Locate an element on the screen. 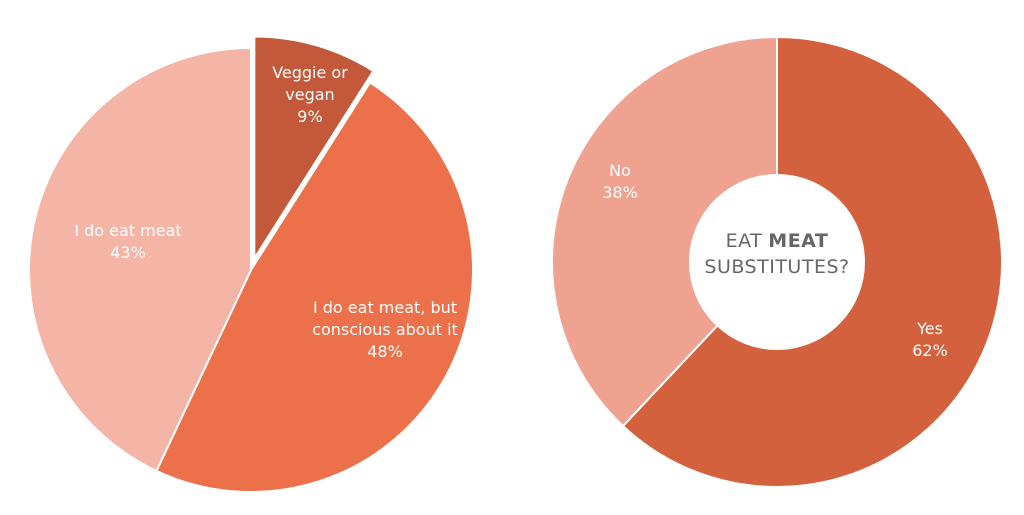 The image size is (1024, 515). value-label: 48% is located at coordinates (385, 351).